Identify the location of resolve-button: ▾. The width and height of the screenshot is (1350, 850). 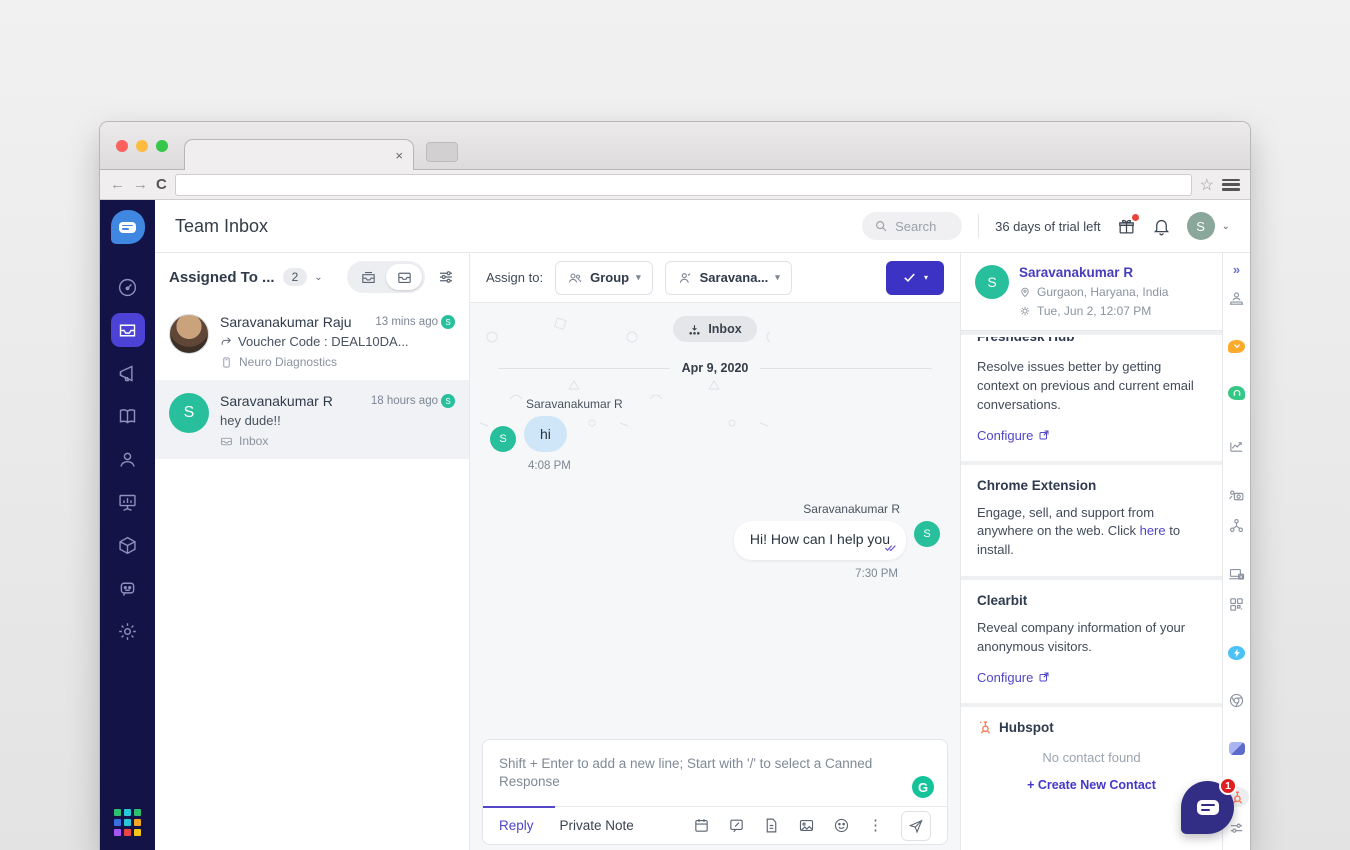
(915, 277).